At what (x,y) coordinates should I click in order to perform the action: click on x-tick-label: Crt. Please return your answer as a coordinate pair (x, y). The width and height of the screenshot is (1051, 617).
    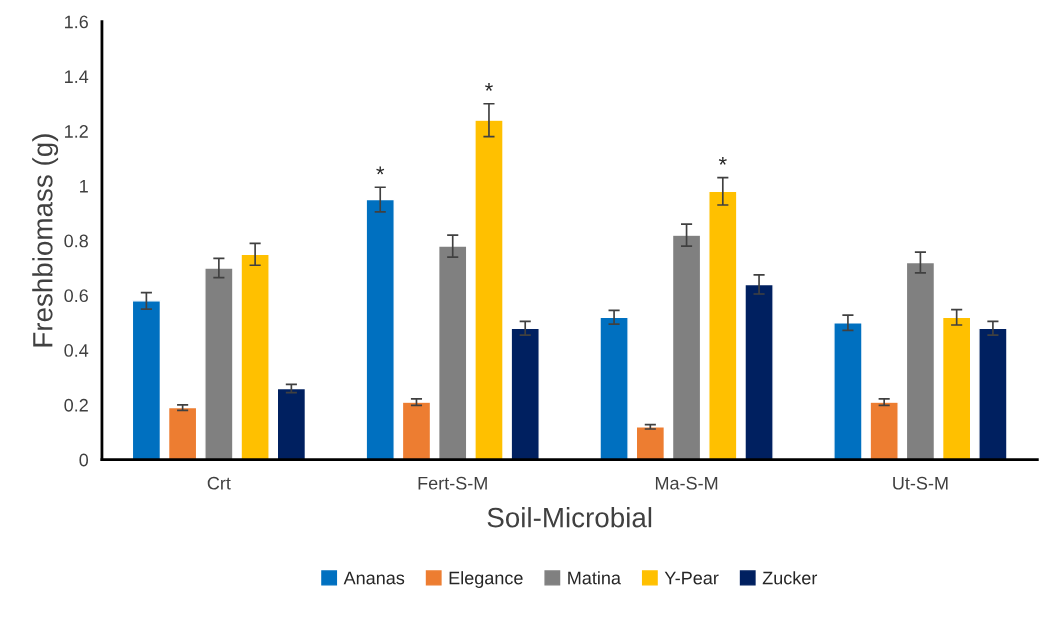
    Looking at the image, I should click on (219, 483).